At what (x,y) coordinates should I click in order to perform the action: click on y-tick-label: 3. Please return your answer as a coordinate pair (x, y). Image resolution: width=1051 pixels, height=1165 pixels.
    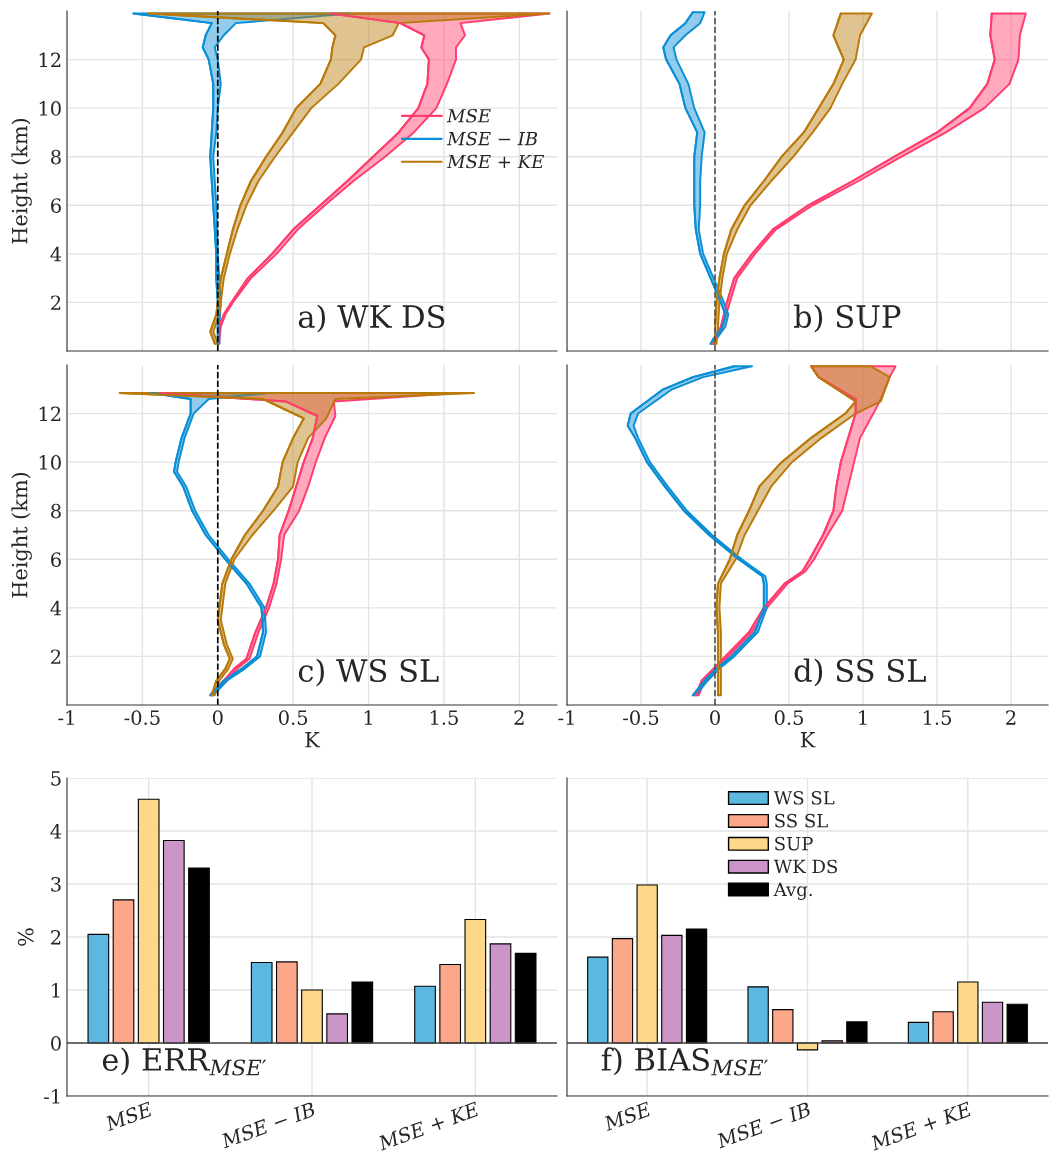
    Looking at the image, I should click on (56, 884).